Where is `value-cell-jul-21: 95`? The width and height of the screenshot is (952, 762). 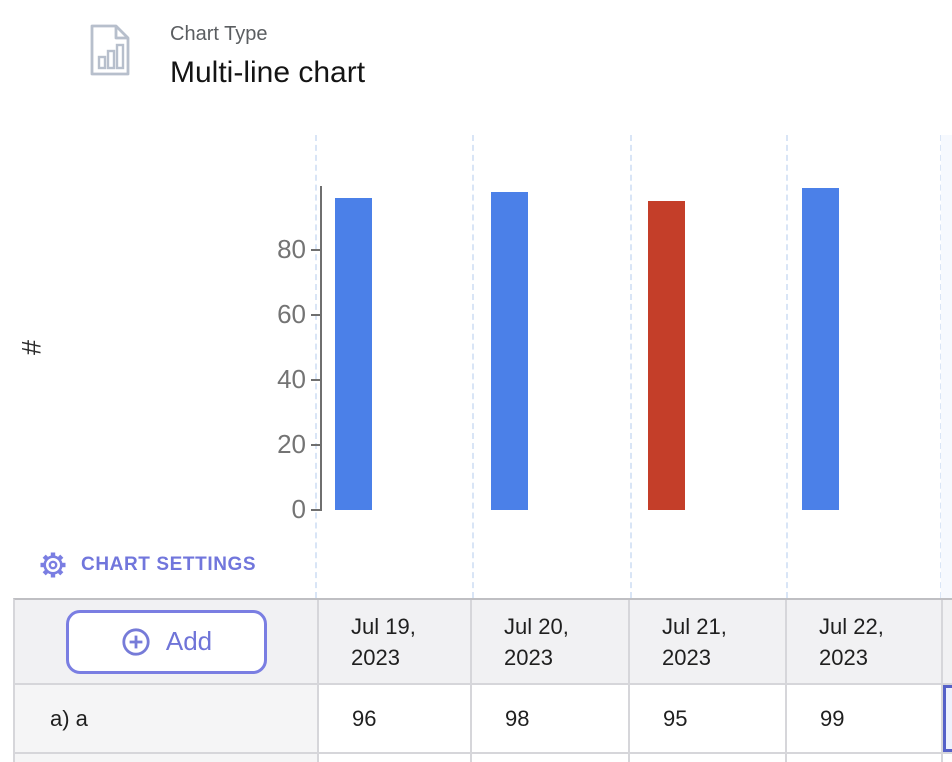
value-cell-jul-21: 95 is located at coordinates (707, 718).